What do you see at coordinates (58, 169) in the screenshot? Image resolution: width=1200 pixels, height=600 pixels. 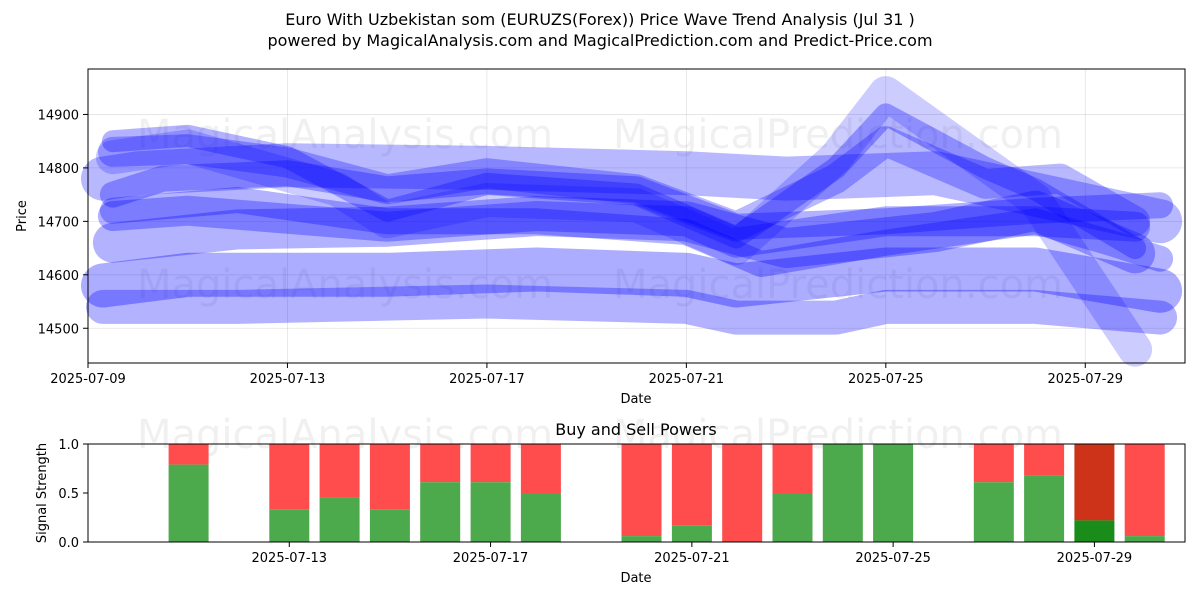 I see `price-y-tick-label: 14800` at bounding box center [58, 169].